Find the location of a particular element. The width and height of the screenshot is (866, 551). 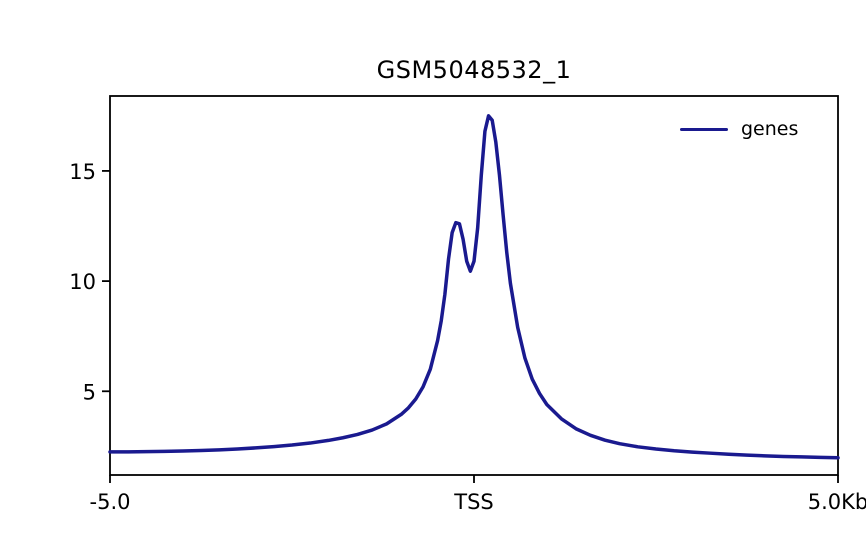

legend-label: genes is located at coordinates (770, 129).